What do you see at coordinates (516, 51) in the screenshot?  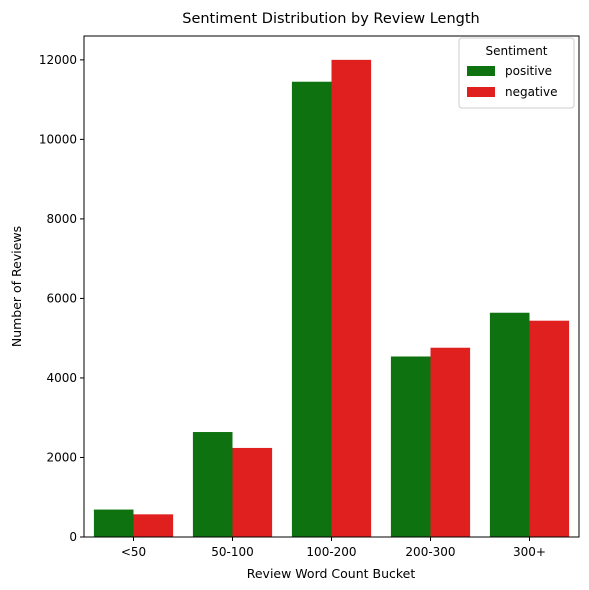 I see `legend-title: Sentiment` at bounding box center [516, 51].